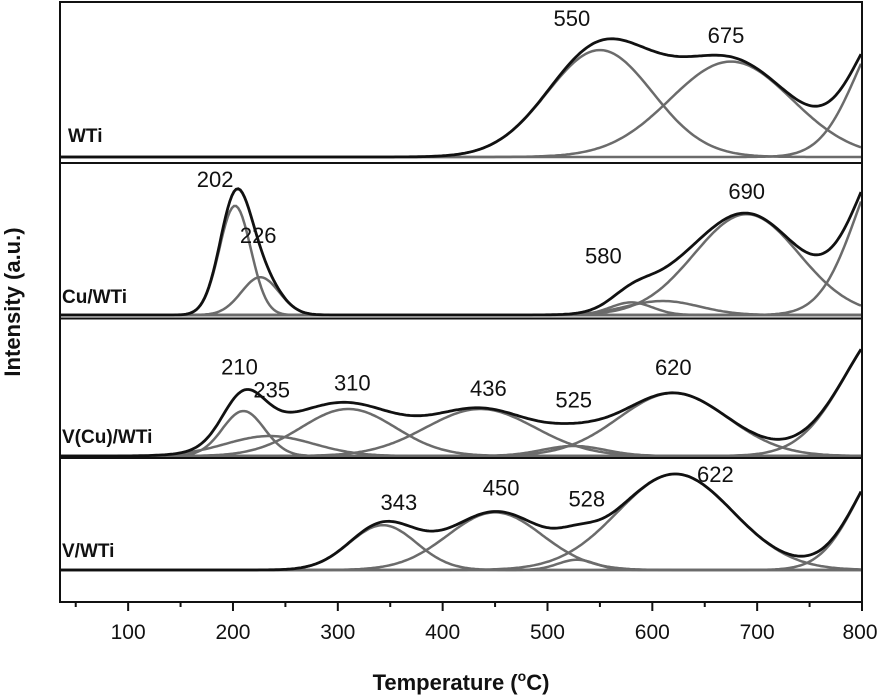  I want to click on x-tick-label: 600, so click(652, 632).